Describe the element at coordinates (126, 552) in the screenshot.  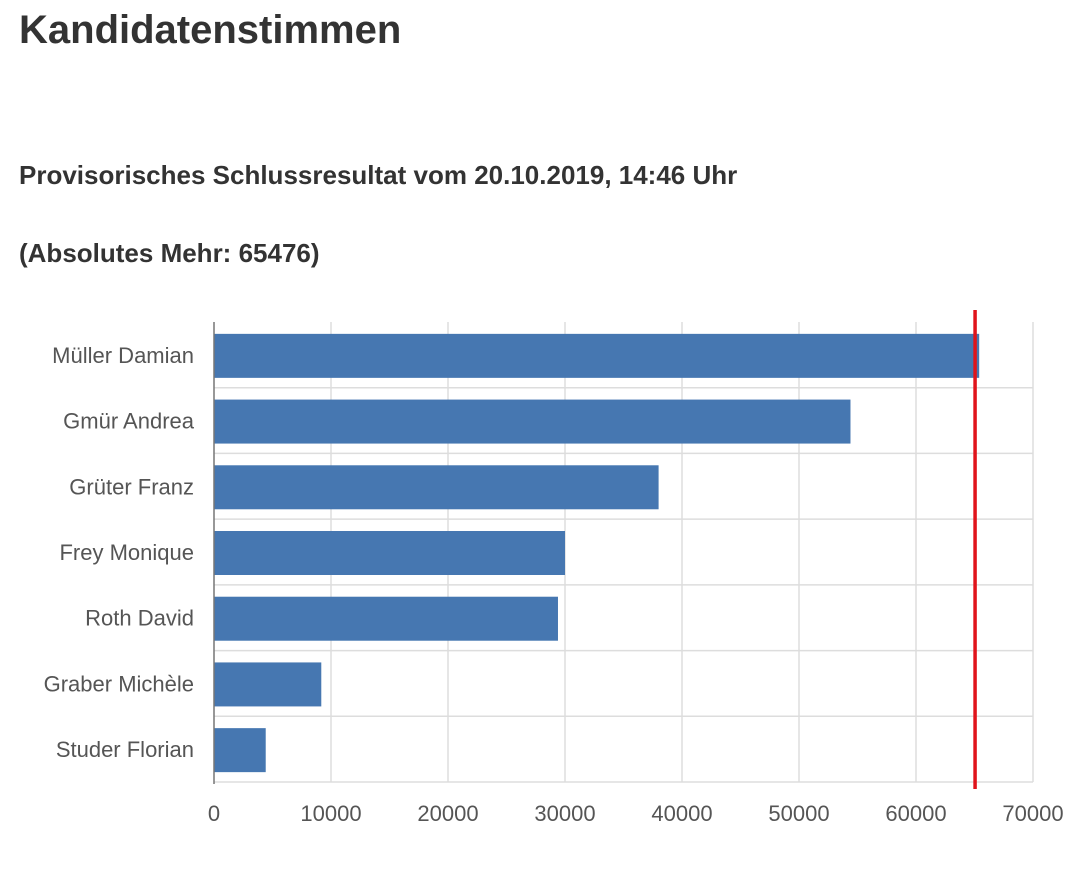
I see `category-label: Frey Monique` at that location.